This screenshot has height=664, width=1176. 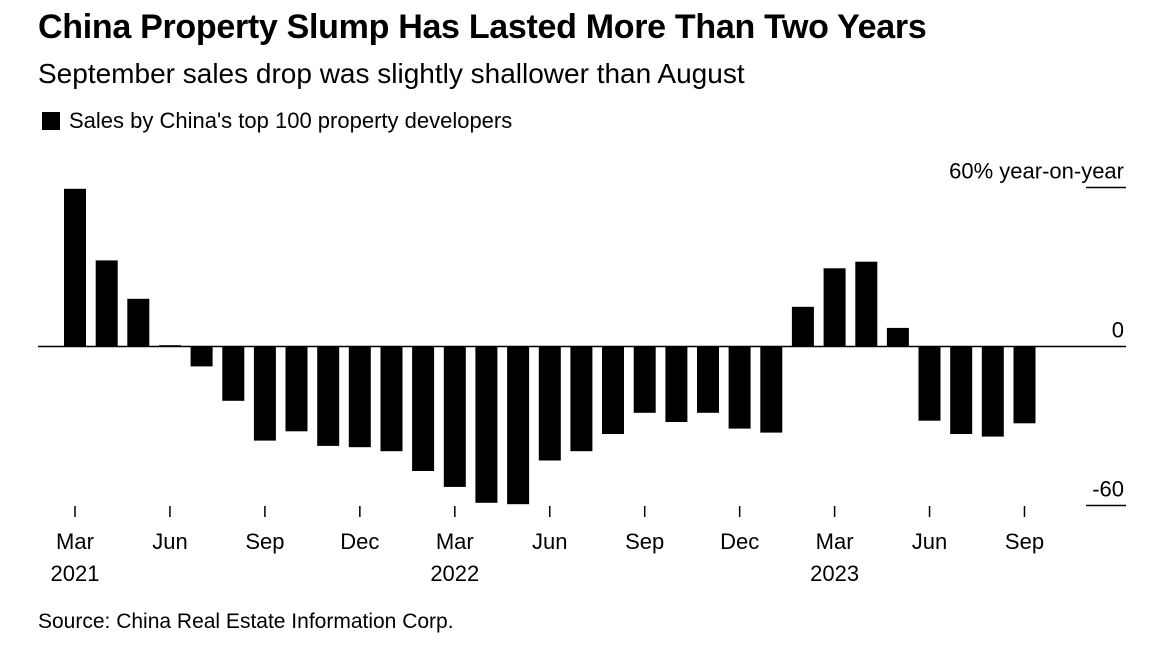 I want to click on bar-jan-2023, so click(x=771, y=389).